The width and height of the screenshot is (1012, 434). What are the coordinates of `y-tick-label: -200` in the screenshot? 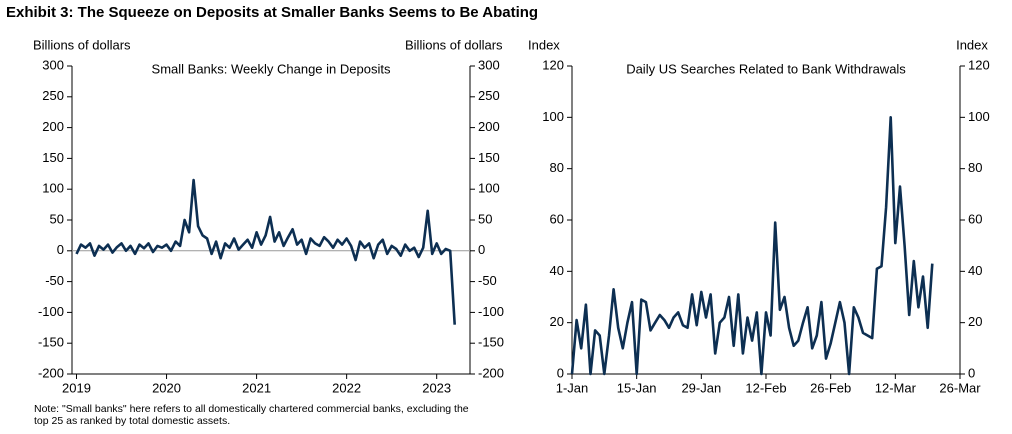 It's located at (51, 372).